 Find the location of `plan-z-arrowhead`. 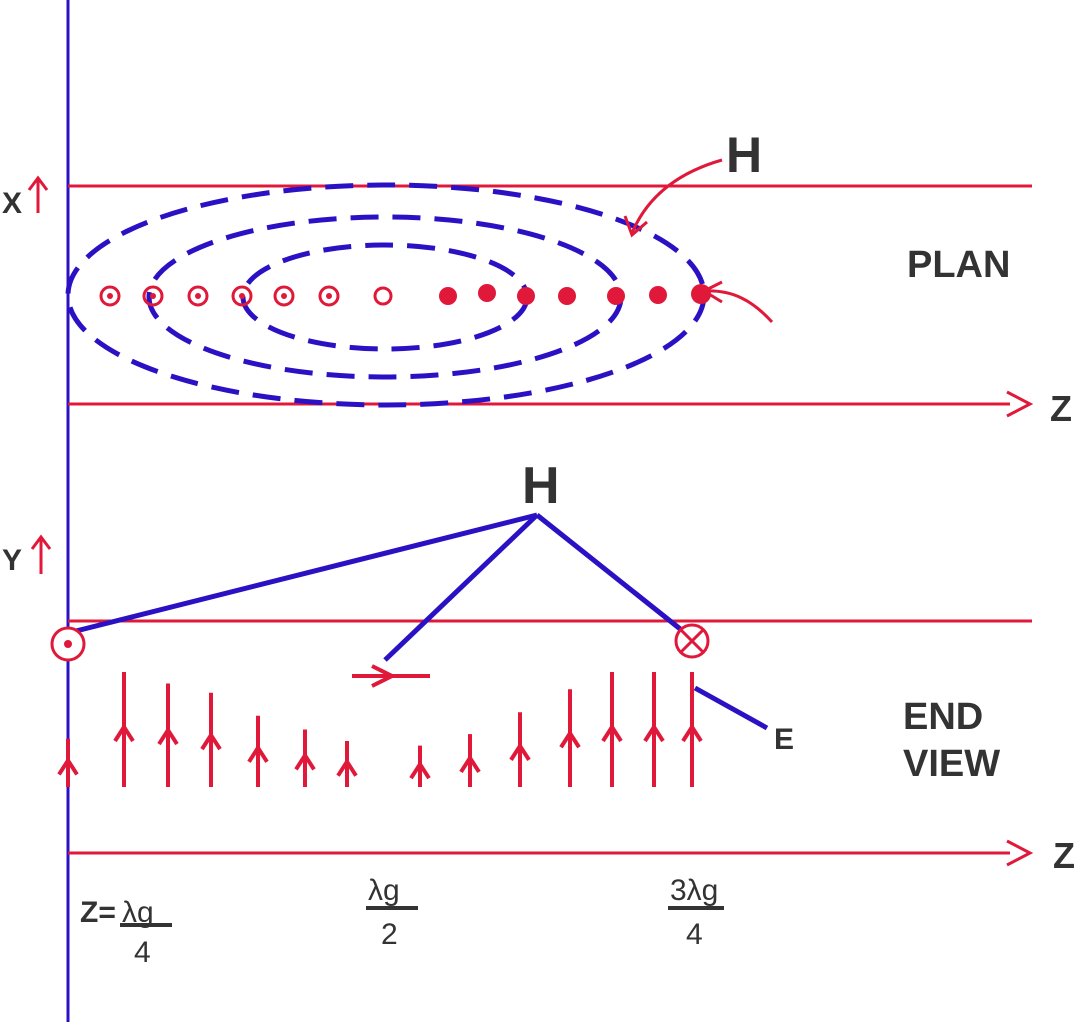

plan-z-arrowhead is located at coordinates (1020, 404).